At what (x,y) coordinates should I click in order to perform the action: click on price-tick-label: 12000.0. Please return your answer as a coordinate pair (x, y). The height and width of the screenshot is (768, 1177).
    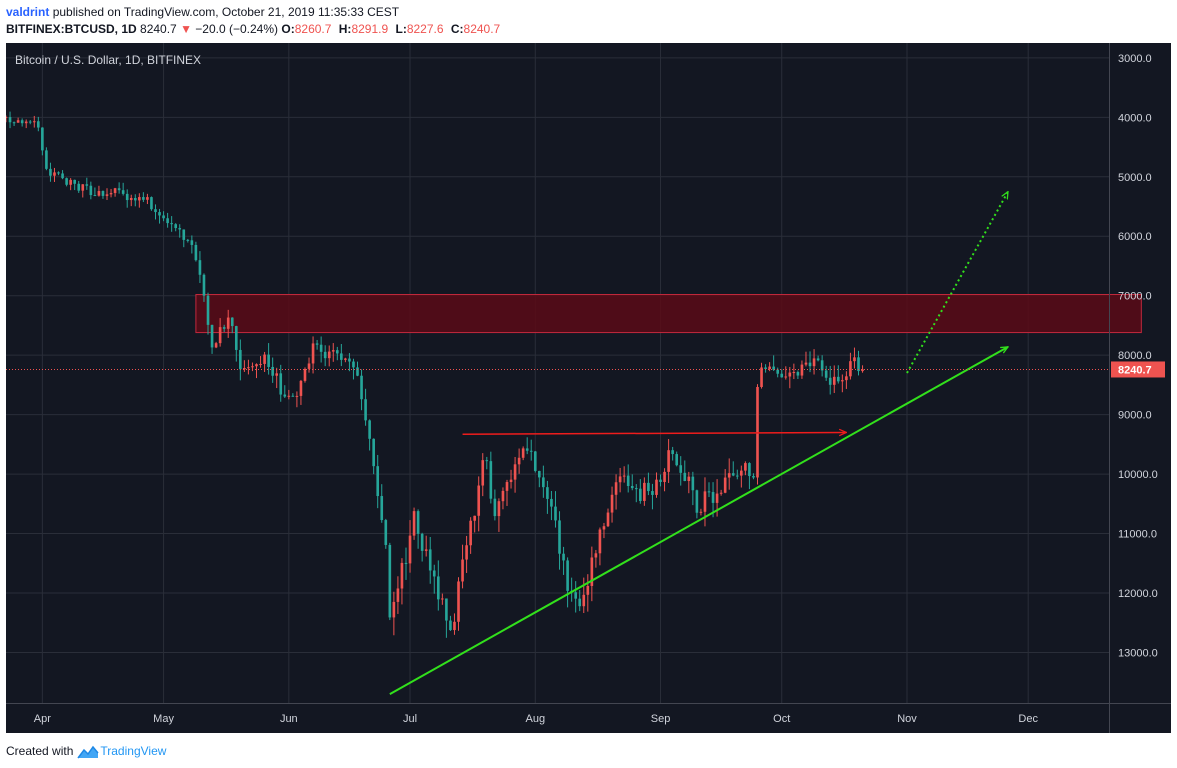
    Looking at the image, I should click on (1138, 594).